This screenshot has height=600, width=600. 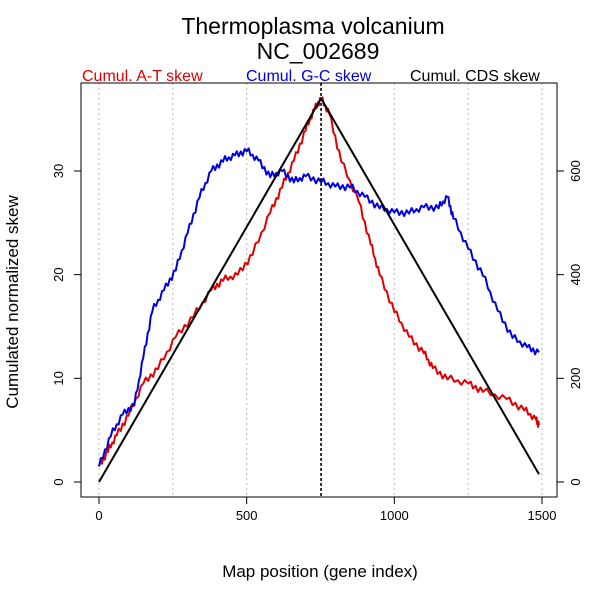 What do you see at coordinates (309, 76) in the screenshot?
I see `legend-gc-skew: Cumul. G-C skew` at bounding box center [309, 76].